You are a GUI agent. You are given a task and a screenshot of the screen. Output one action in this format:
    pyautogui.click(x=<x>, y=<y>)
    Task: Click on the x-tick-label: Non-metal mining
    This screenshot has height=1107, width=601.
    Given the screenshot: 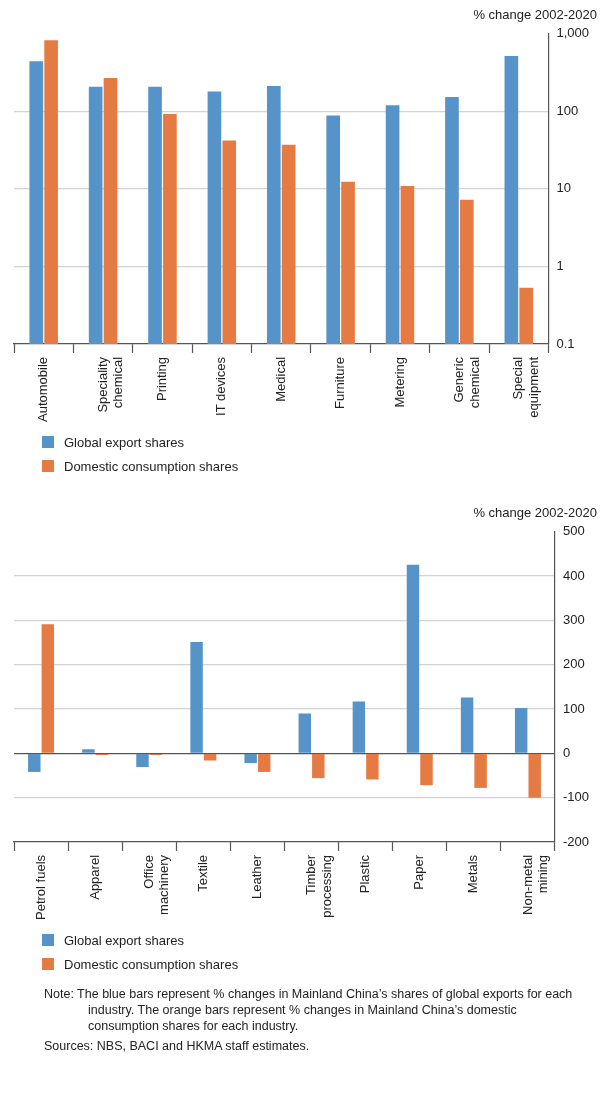 What is the action you would take?
    pyautogui.click(x=535, y=884)
    